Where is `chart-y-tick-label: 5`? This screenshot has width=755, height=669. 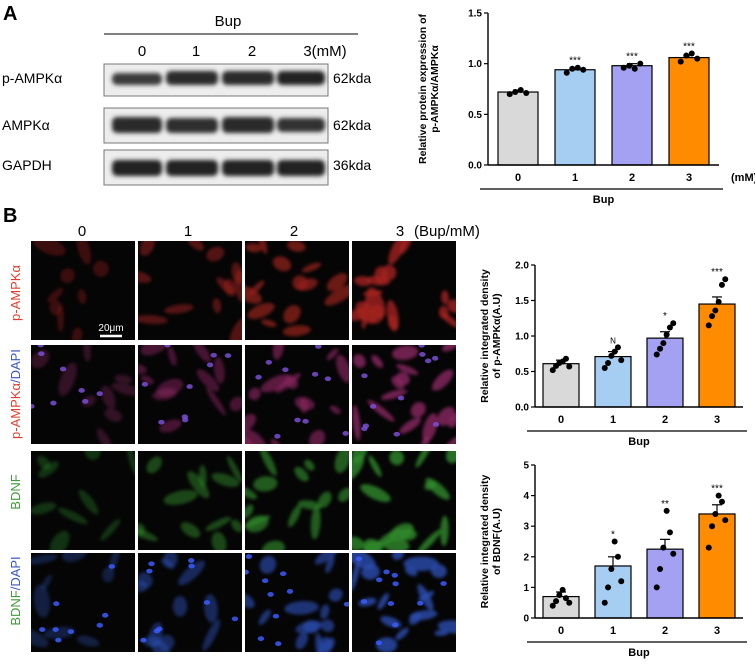
chart-y-tick-label: 5 is located at coordinates (526, 466).